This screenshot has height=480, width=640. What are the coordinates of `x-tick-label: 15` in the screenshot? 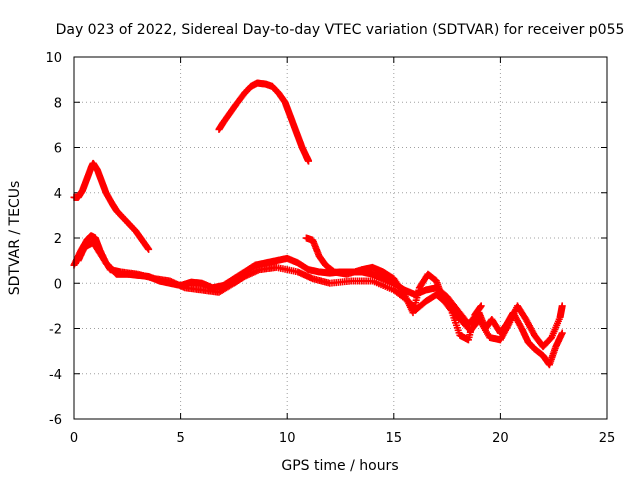 It's located at (394, 438).